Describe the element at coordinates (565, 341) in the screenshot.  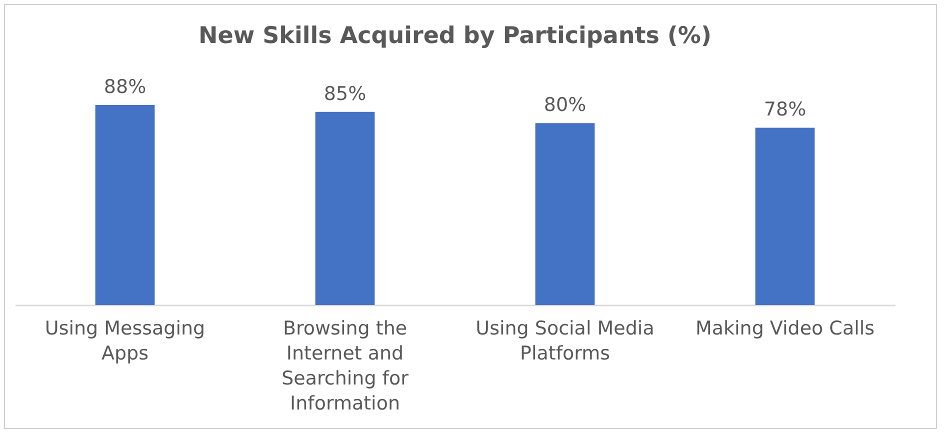
I see `x-tick-label: Using Social Media Platforms` at that location.